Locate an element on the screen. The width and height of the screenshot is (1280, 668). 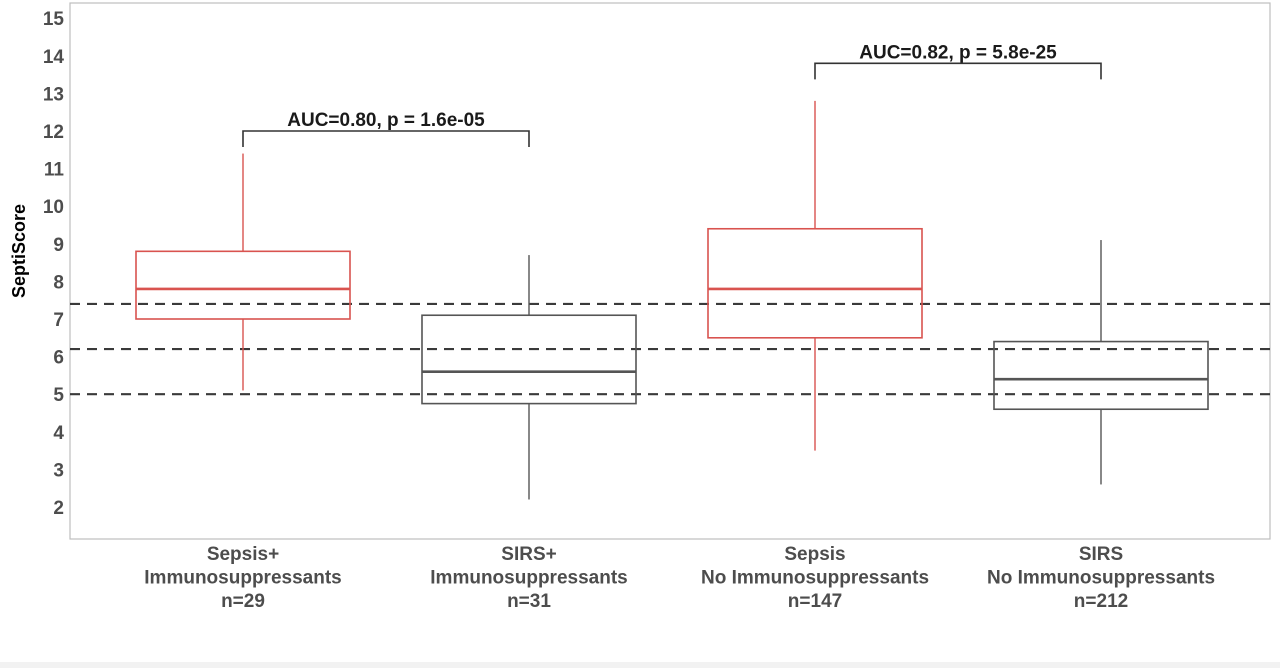
x-category-line: Sepsis+ is located at coordinates (243, 554).